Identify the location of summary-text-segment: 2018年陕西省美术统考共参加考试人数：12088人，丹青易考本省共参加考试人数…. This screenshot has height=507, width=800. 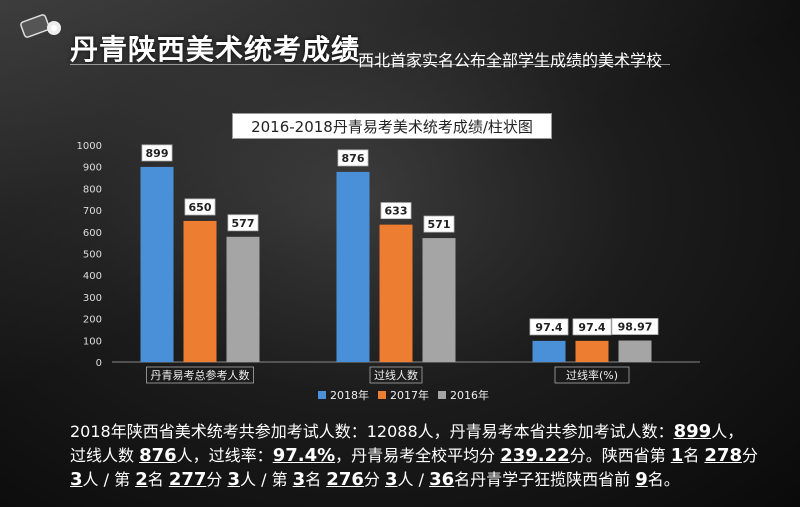
(372, 431).